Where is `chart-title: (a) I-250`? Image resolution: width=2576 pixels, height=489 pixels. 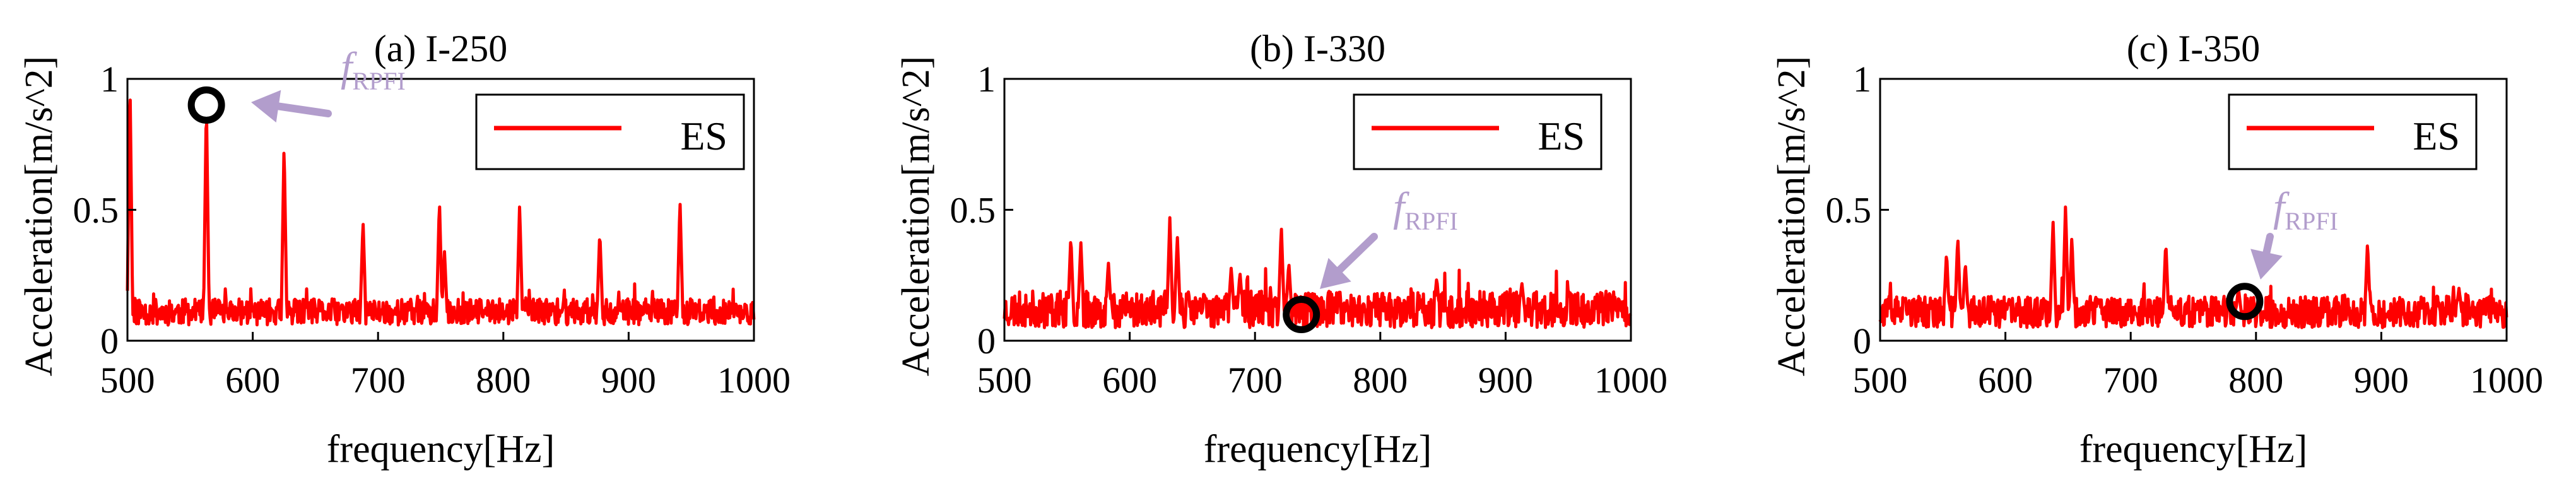
chart-title: (a) I-250 is located at coordinates (441, 49).